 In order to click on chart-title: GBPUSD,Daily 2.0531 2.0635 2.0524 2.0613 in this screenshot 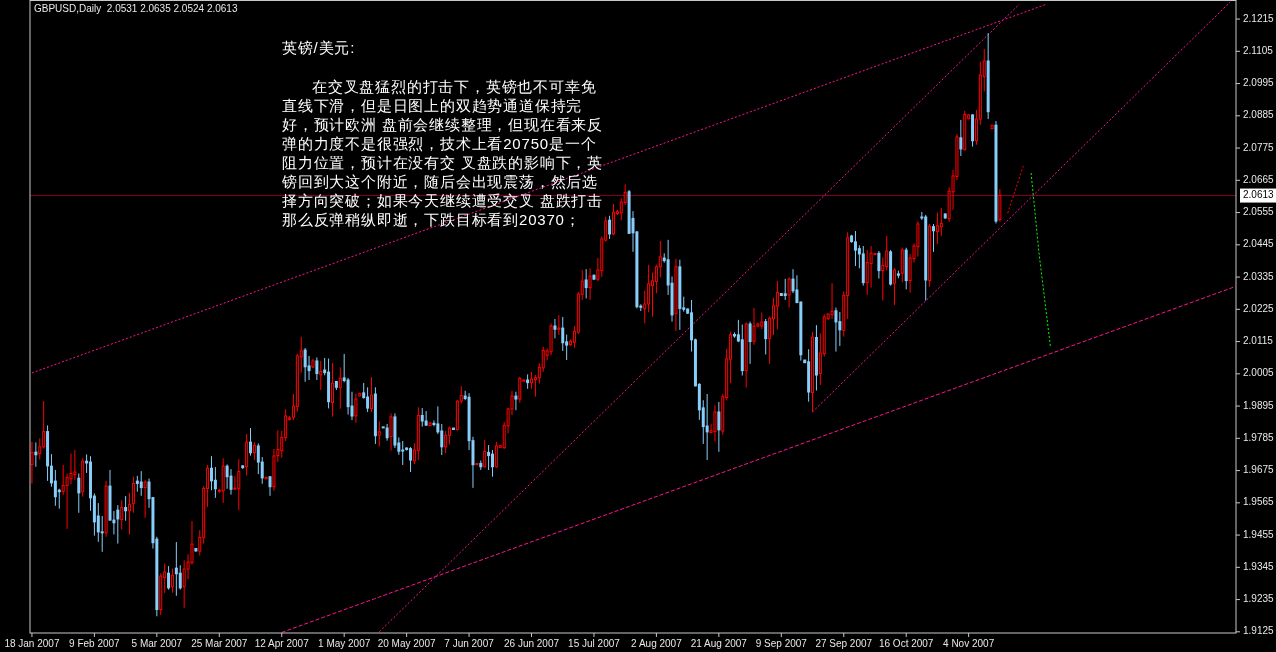, I will do `click(136, 8)`.